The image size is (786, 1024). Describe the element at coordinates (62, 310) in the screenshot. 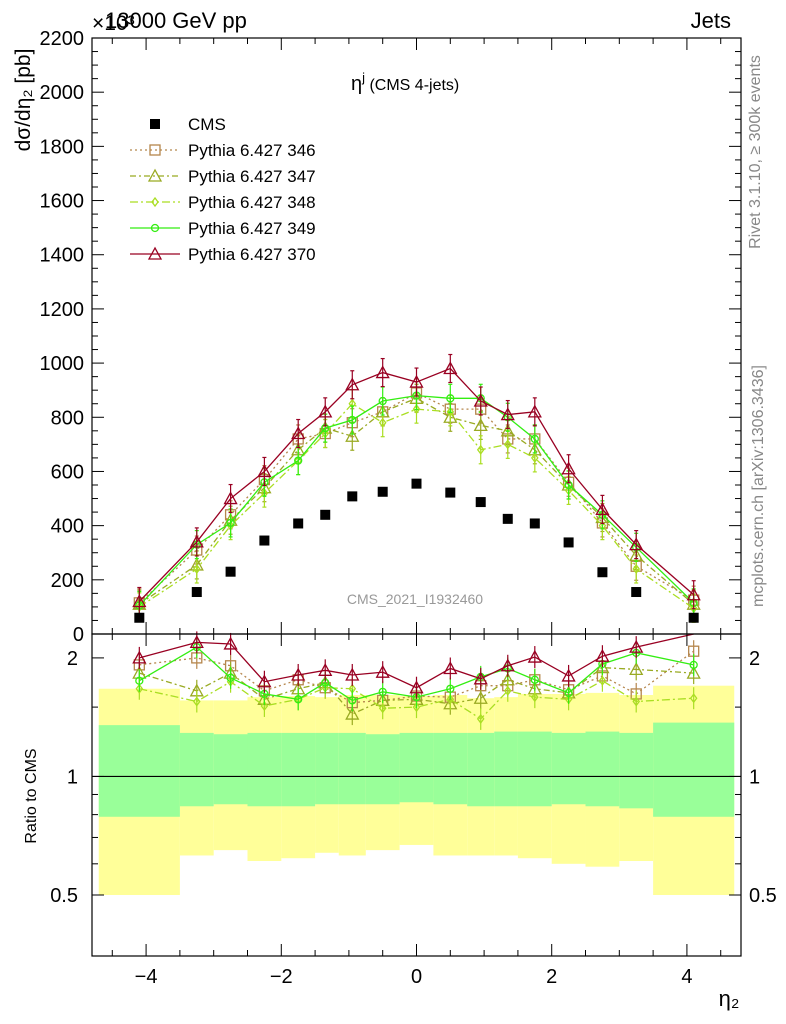

I see `y-tick-label: 1200` at that location.